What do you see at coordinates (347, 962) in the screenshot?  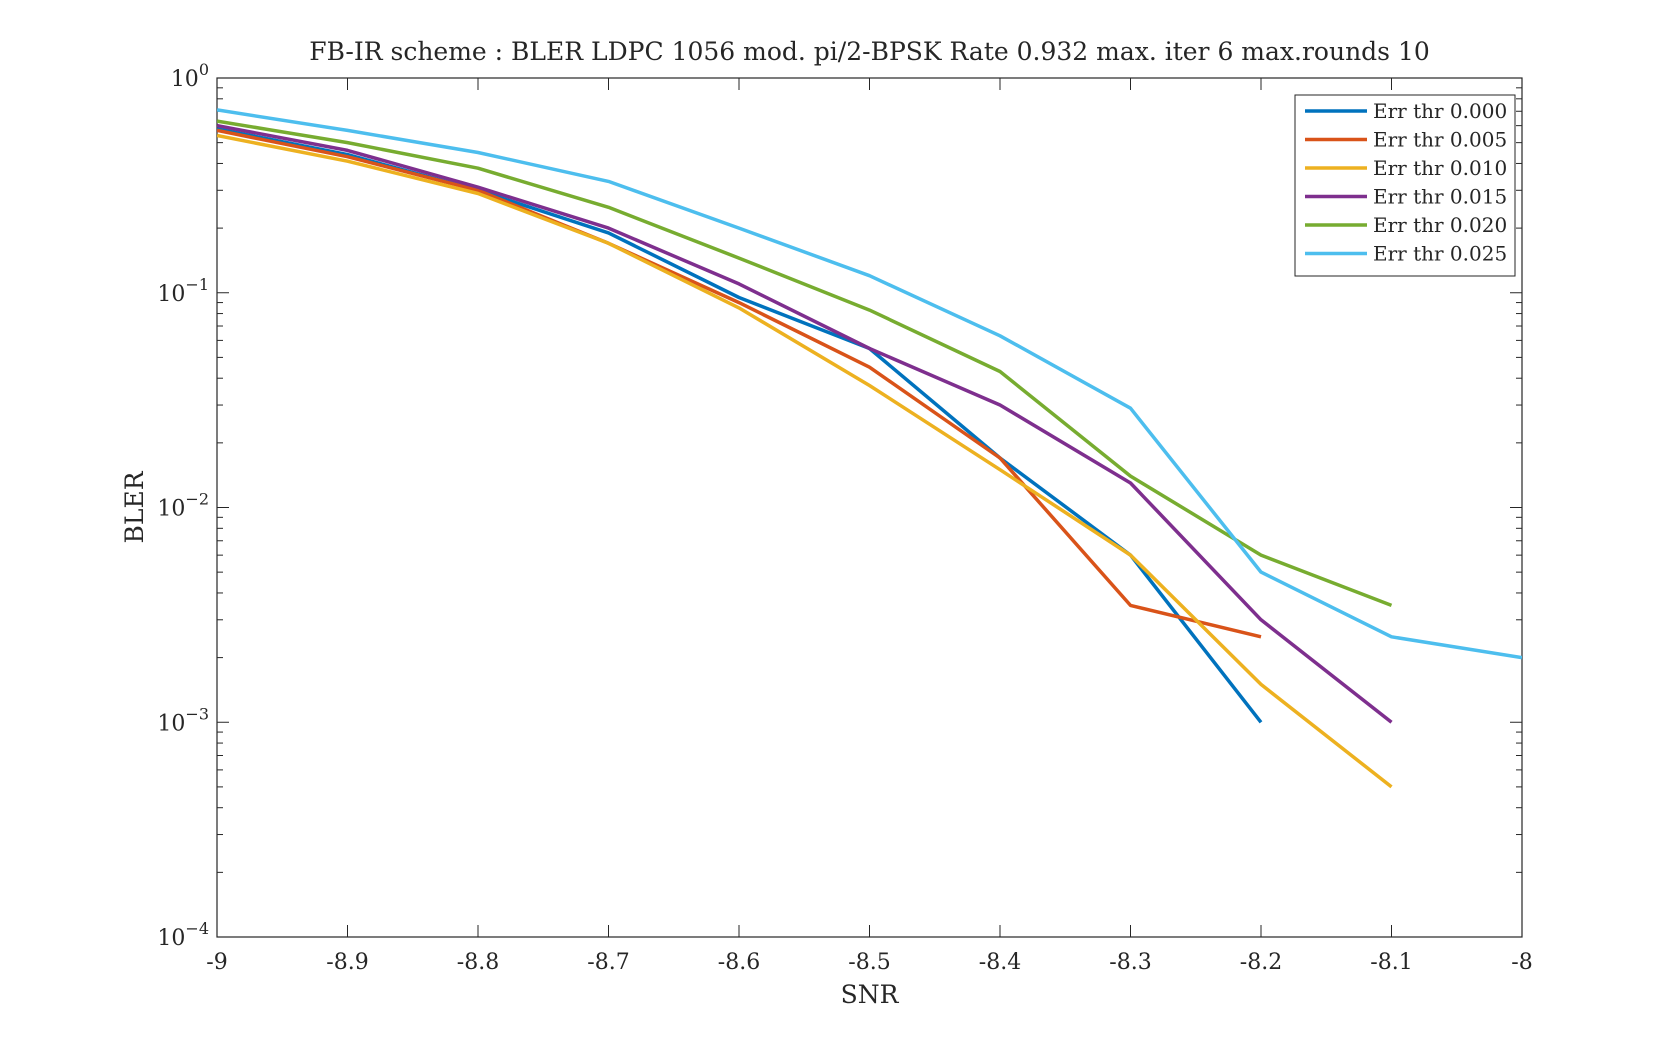 I see `x-tick-label: -8.9` at bounding box center [347, 962].